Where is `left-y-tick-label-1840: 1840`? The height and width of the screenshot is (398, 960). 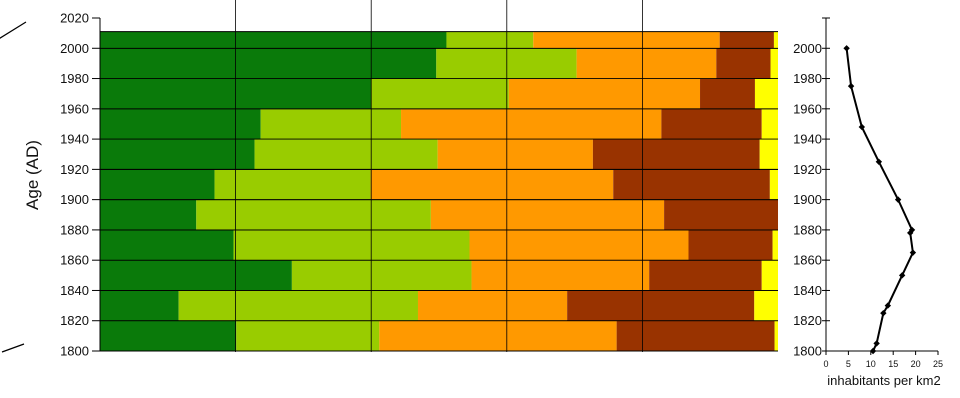
left-y-tick-label-1840: 1840 is located at coordinates (74, 290).